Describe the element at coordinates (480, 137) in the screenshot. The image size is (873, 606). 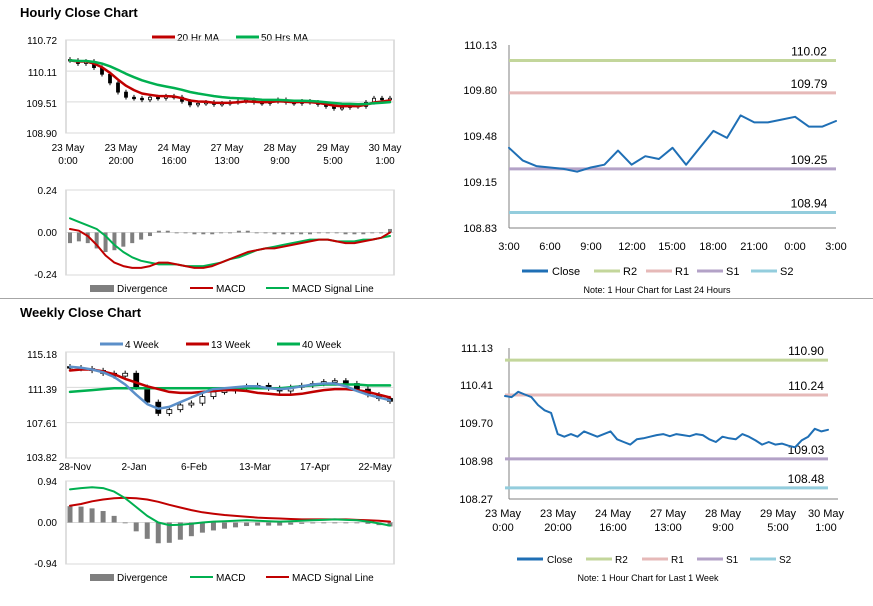
I see `y-tick: 109.48` at that location.